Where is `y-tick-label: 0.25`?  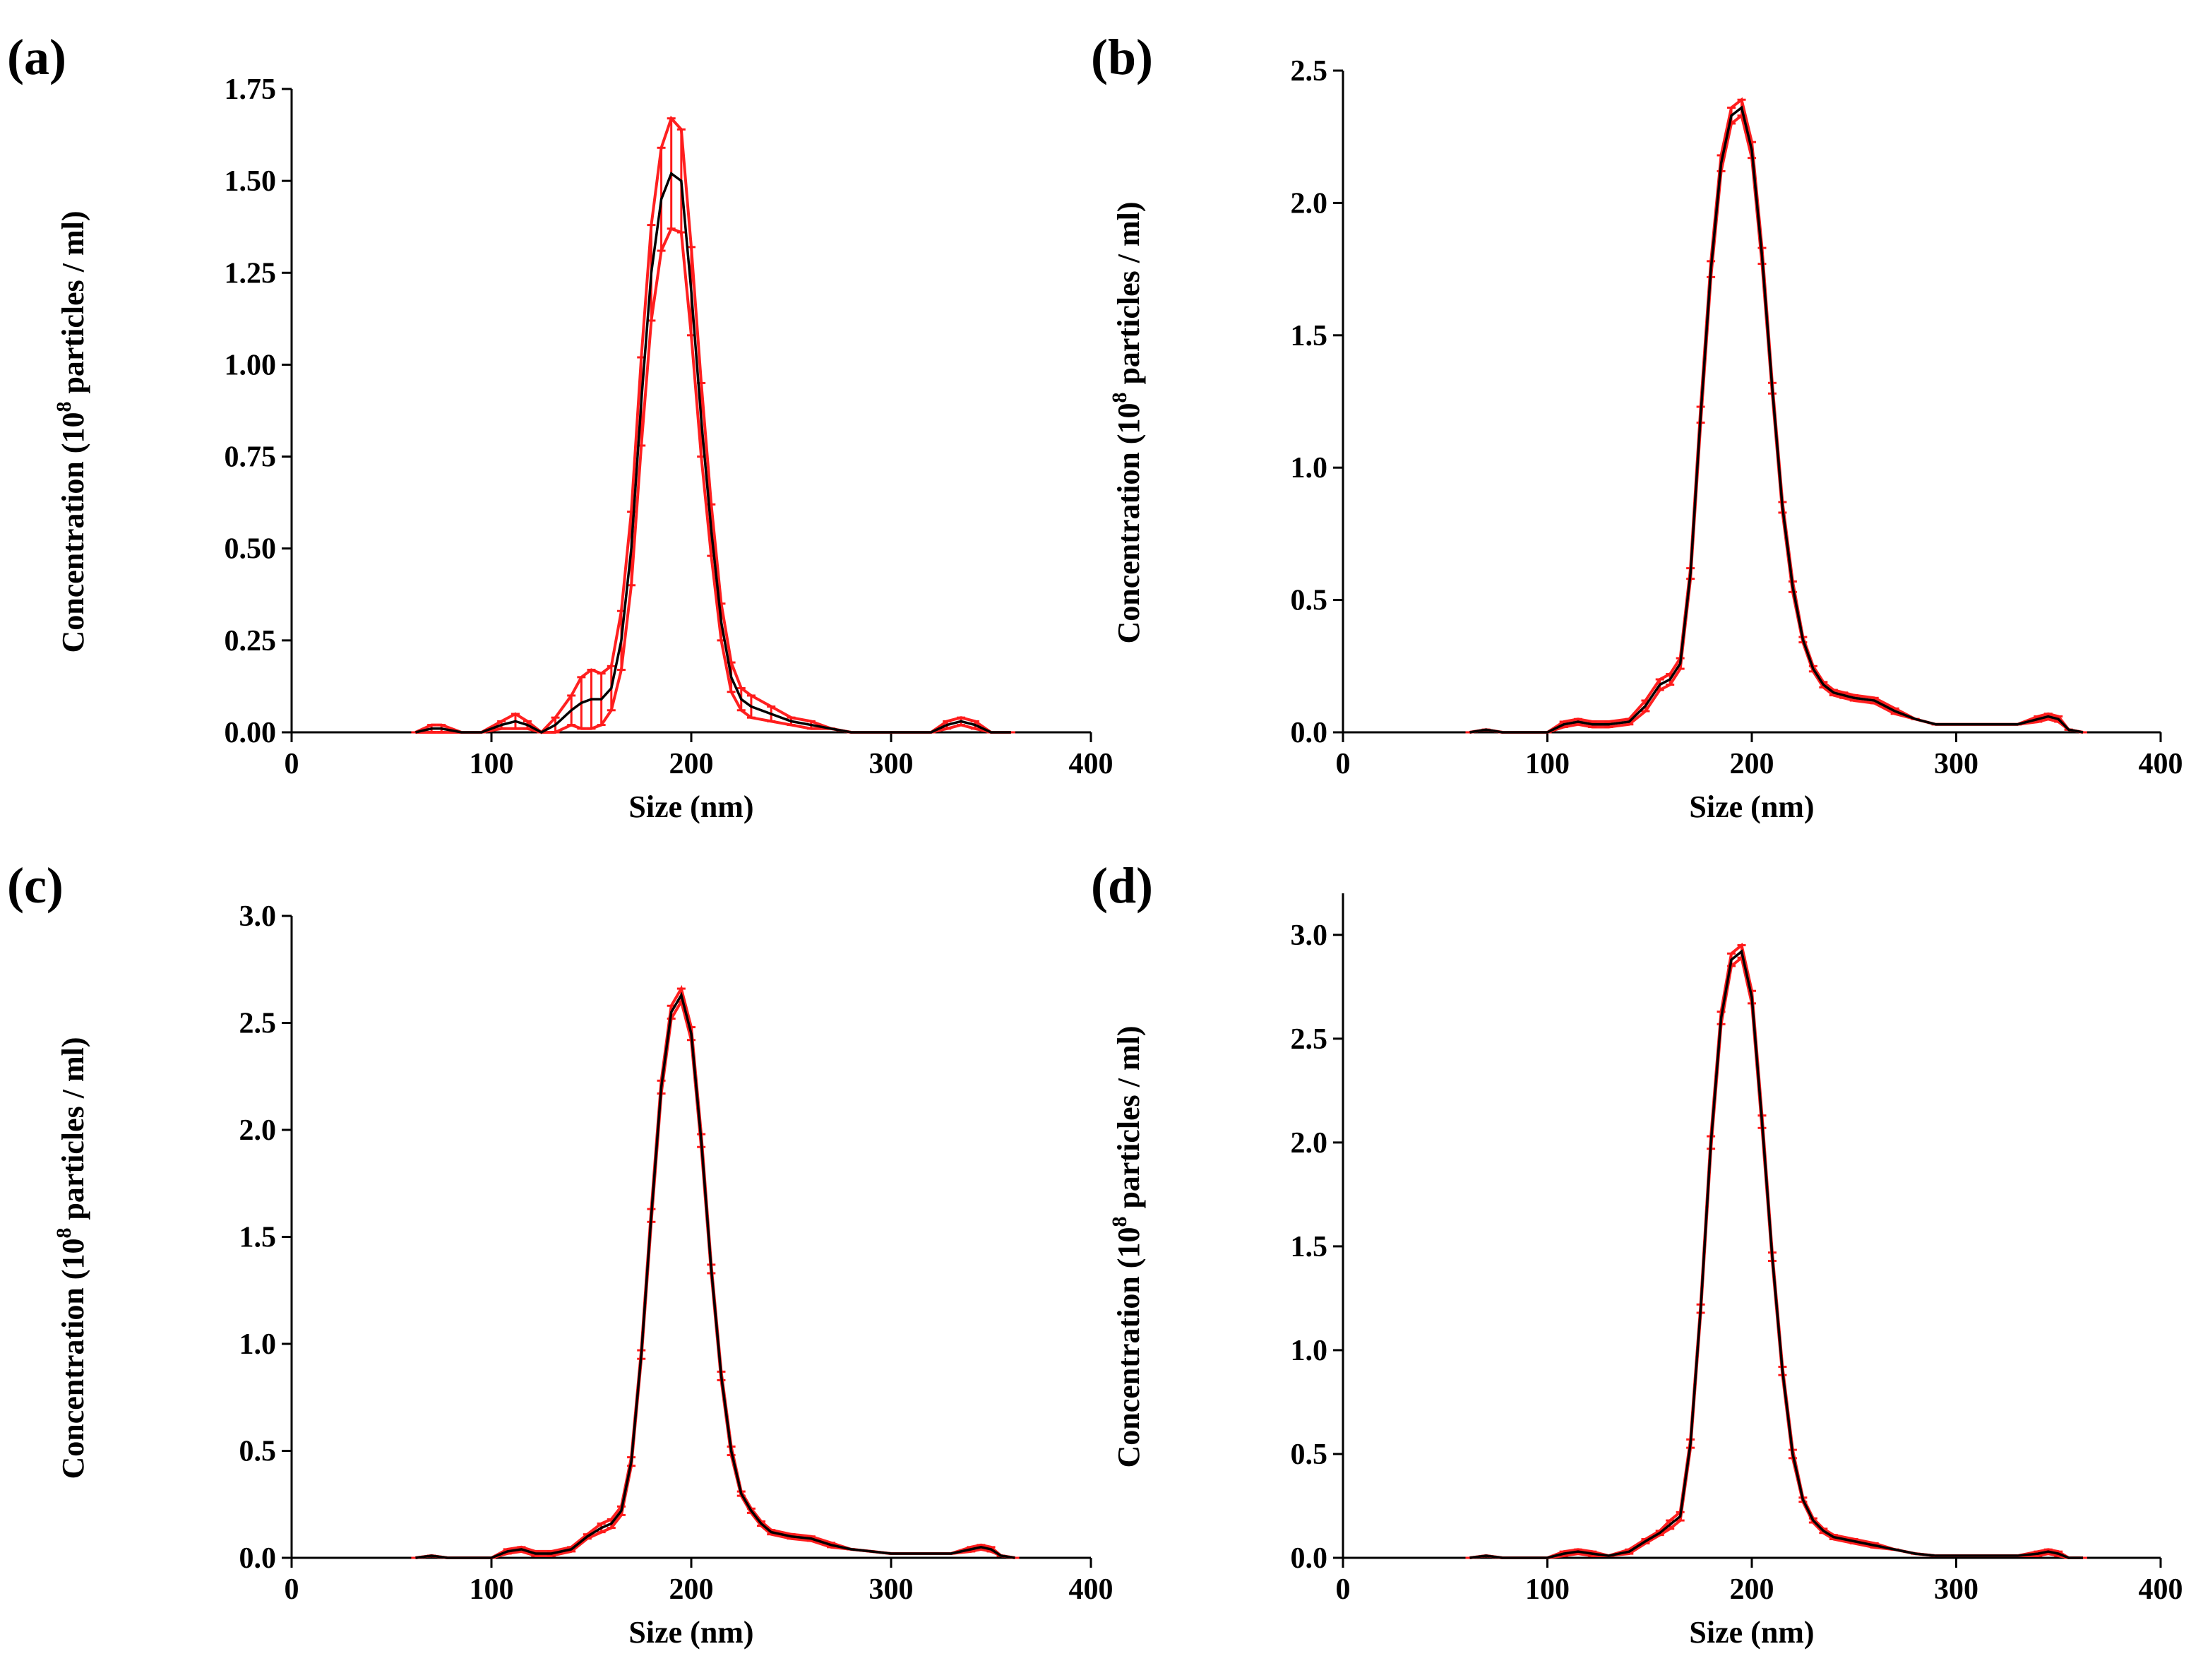
y-tick-label: 0.25 is located at coordinates (251, 641).